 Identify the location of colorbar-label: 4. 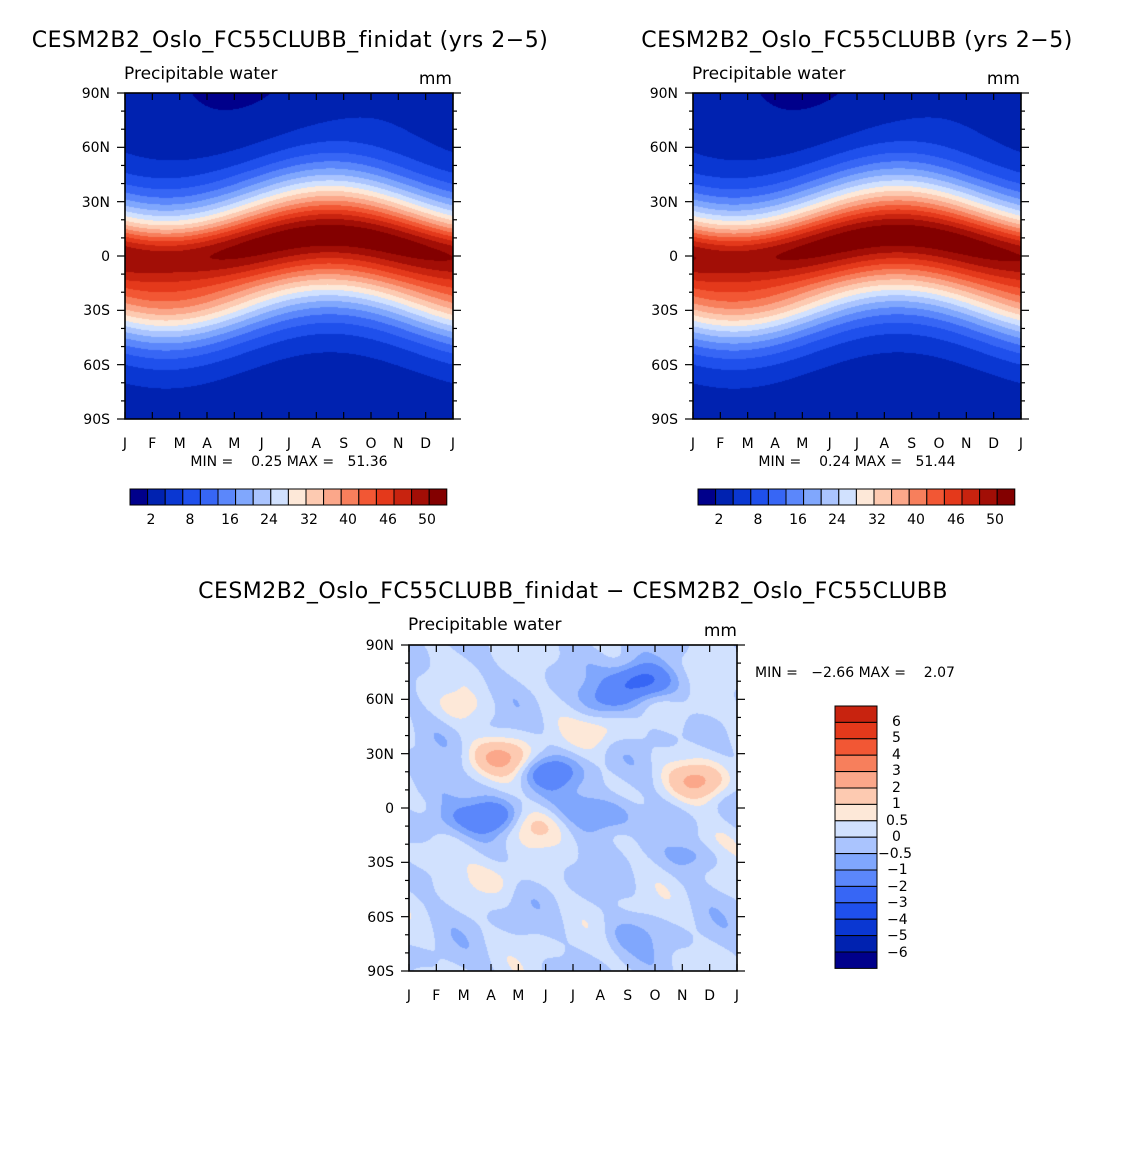
(896, 755).